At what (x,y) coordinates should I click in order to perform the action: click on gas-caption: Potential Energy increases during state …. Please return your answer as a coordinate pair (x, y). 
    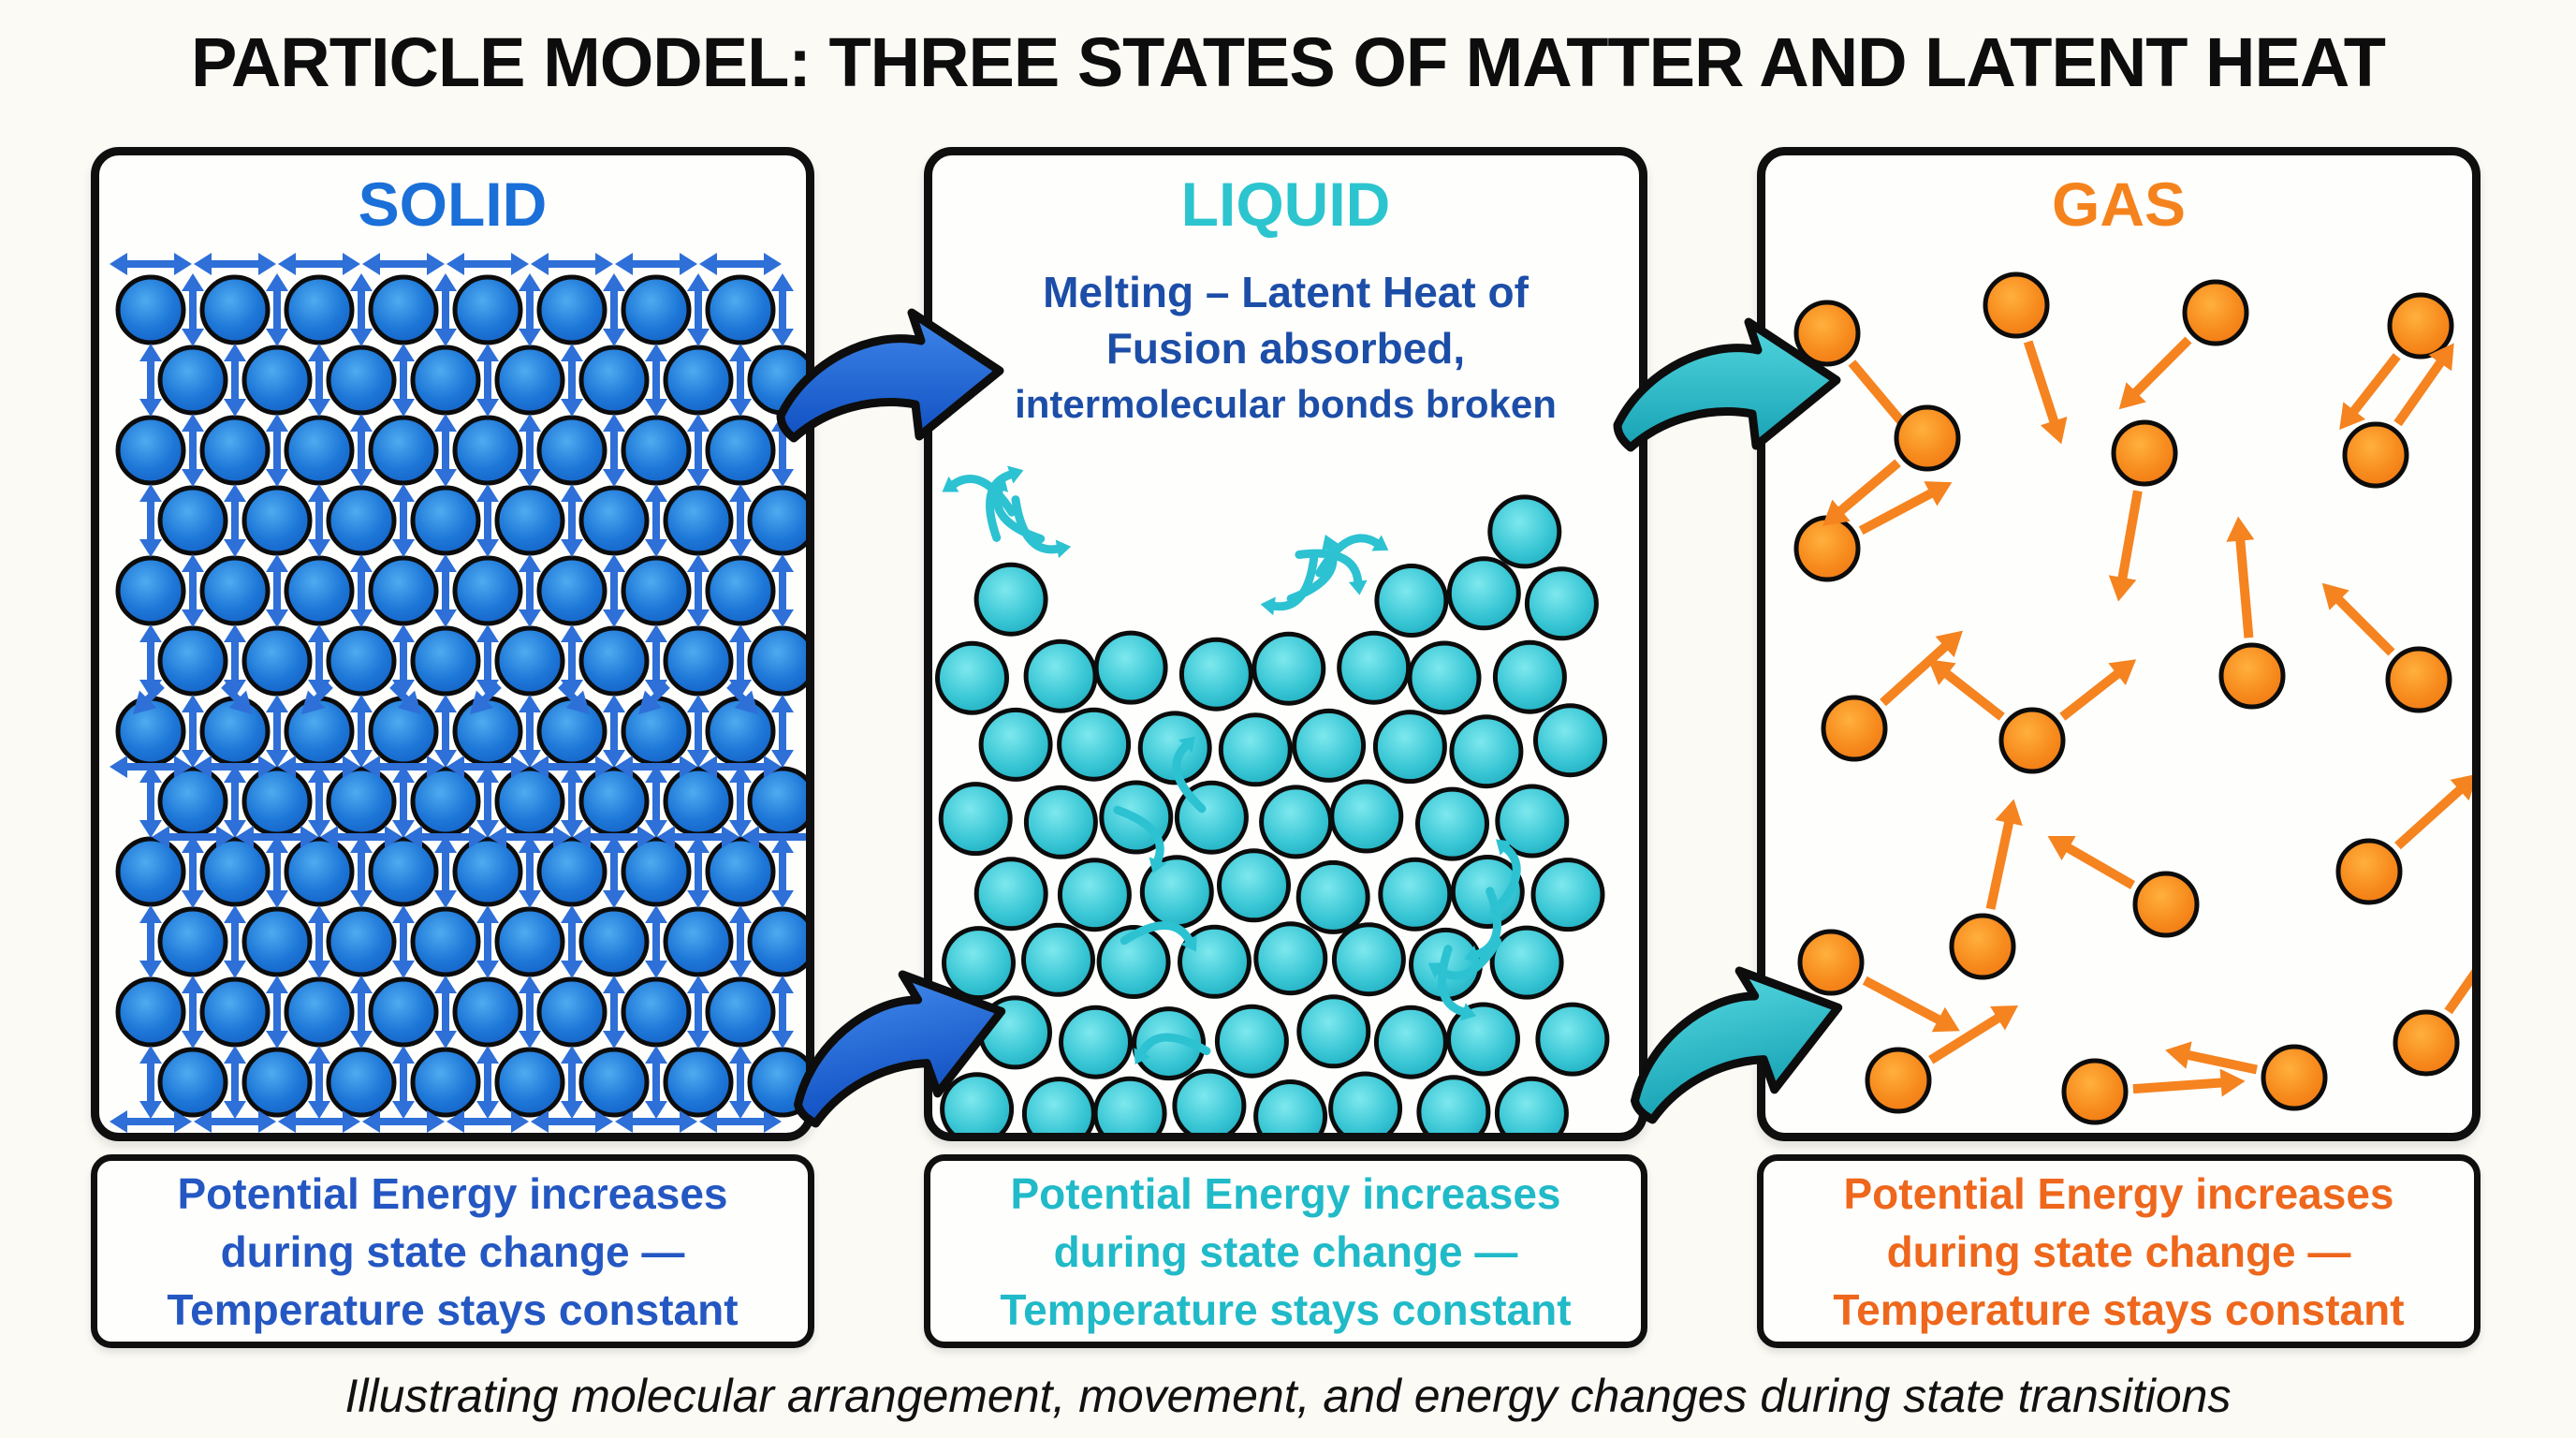
    Looking at the image, I should click on (2119, 1251).